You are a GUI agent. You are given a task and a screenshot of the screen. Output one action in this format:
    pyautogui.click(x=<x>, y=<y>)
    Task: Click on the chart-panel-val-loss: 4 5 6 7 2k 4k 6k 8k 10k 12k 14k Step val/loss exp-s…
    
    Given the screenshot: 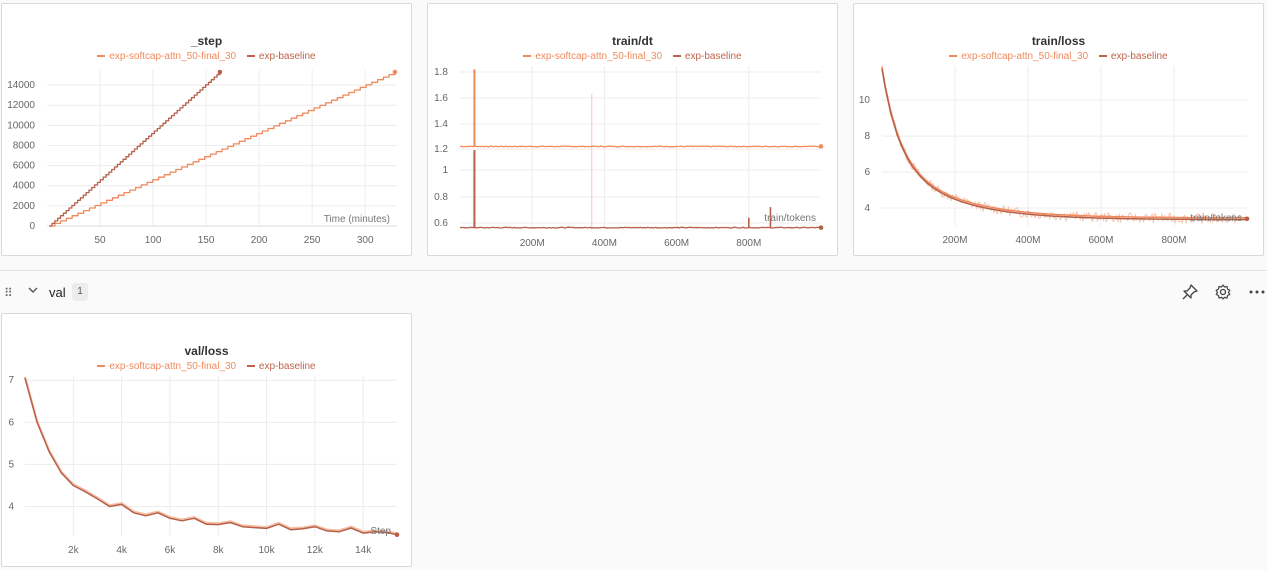 What is the action you would take?
    pyautogui.click(x=206, y=440)
    